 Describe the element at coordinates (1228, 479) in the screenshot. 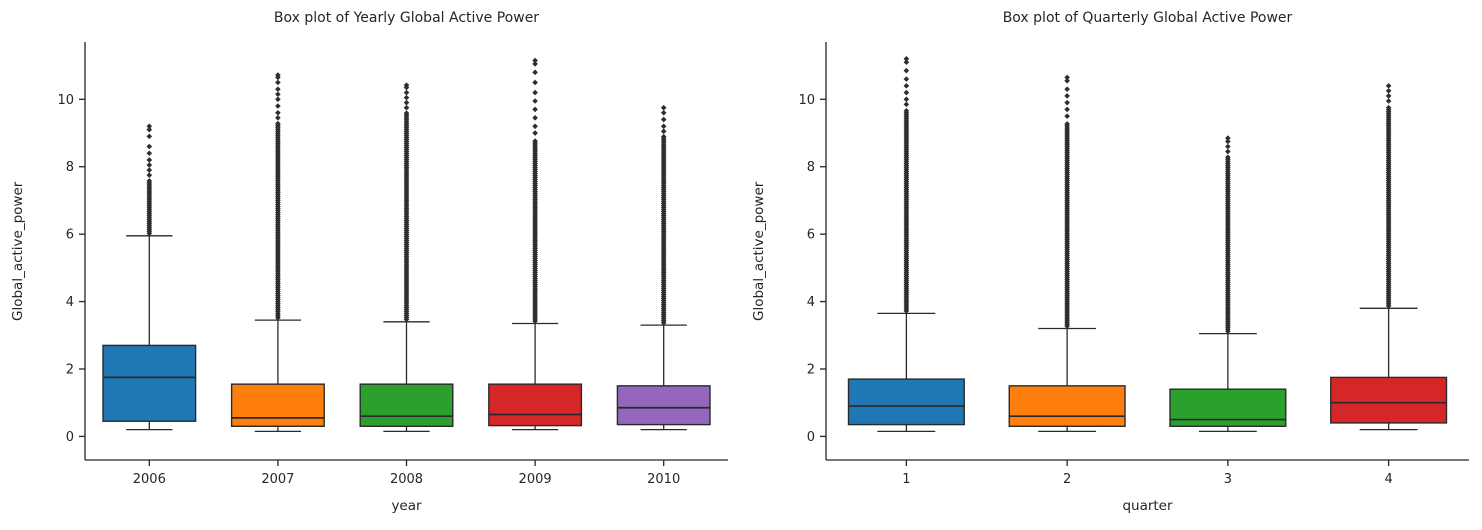

I see `x-tick-label: 3` at that location.